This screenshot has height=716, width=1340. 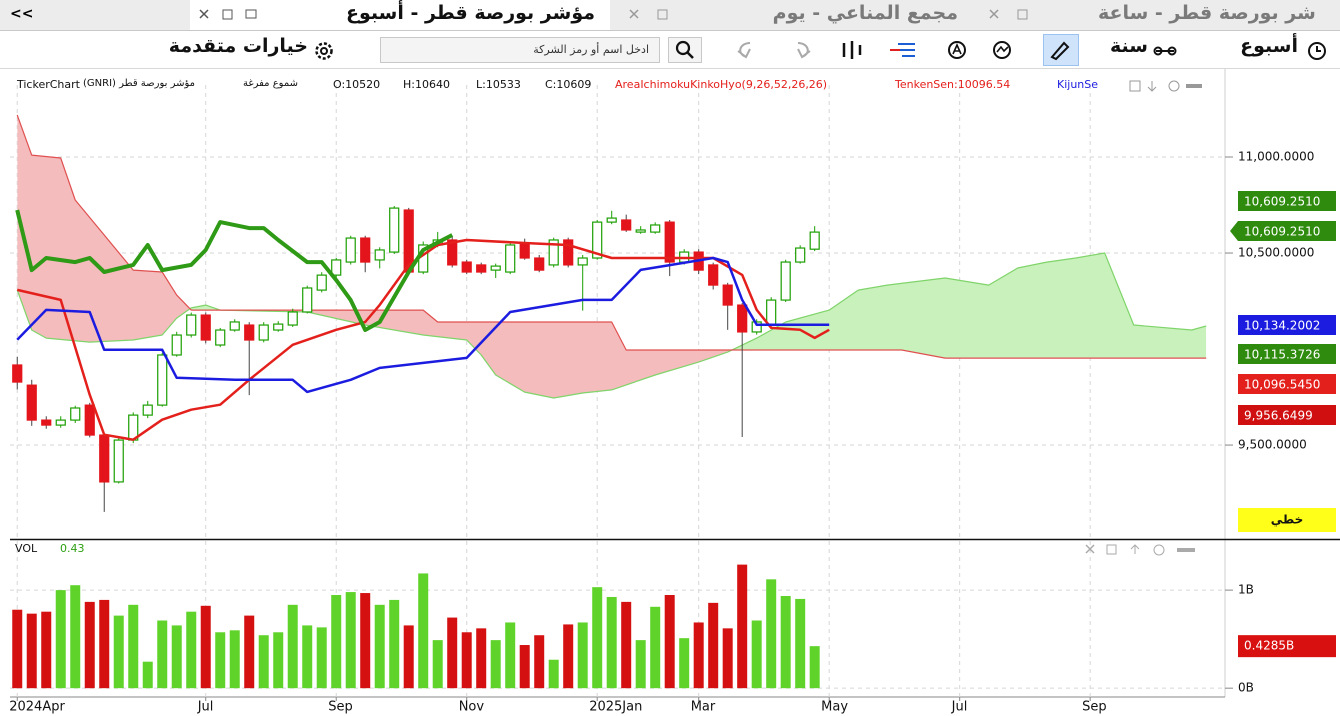 I want to click on tab: شر بورصة قطر - ساعة, so click(x=1207, y=13).